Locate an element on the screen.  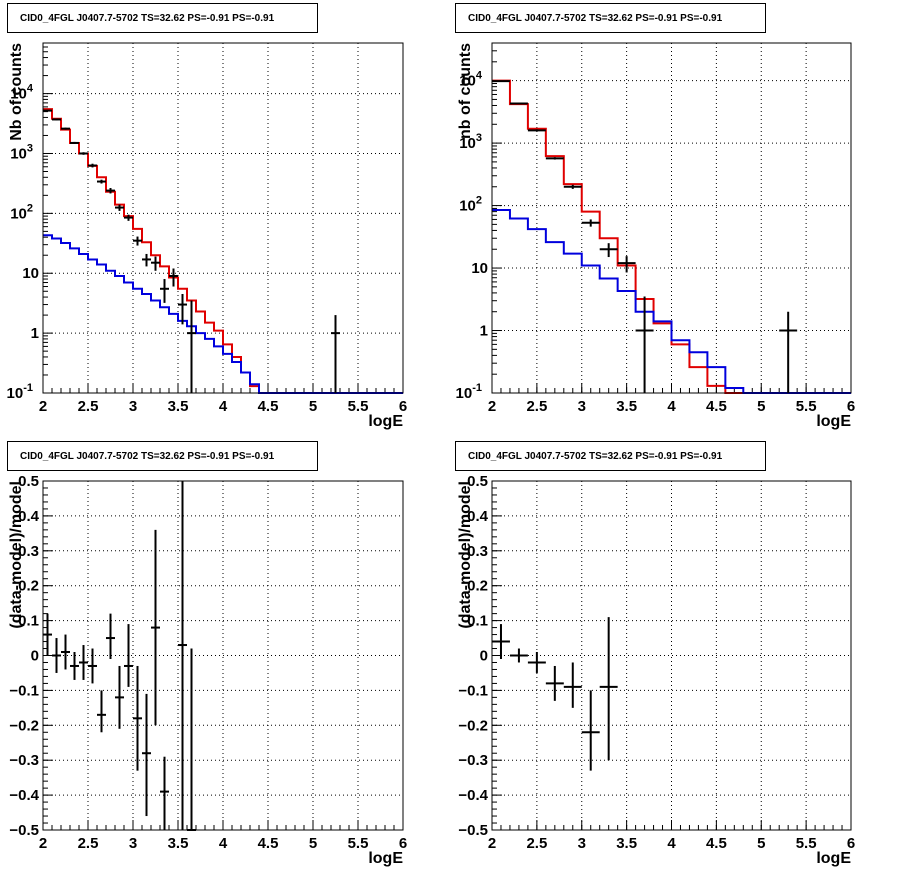
y-tick-label: −0.2 is located at coordinates (473, 725).